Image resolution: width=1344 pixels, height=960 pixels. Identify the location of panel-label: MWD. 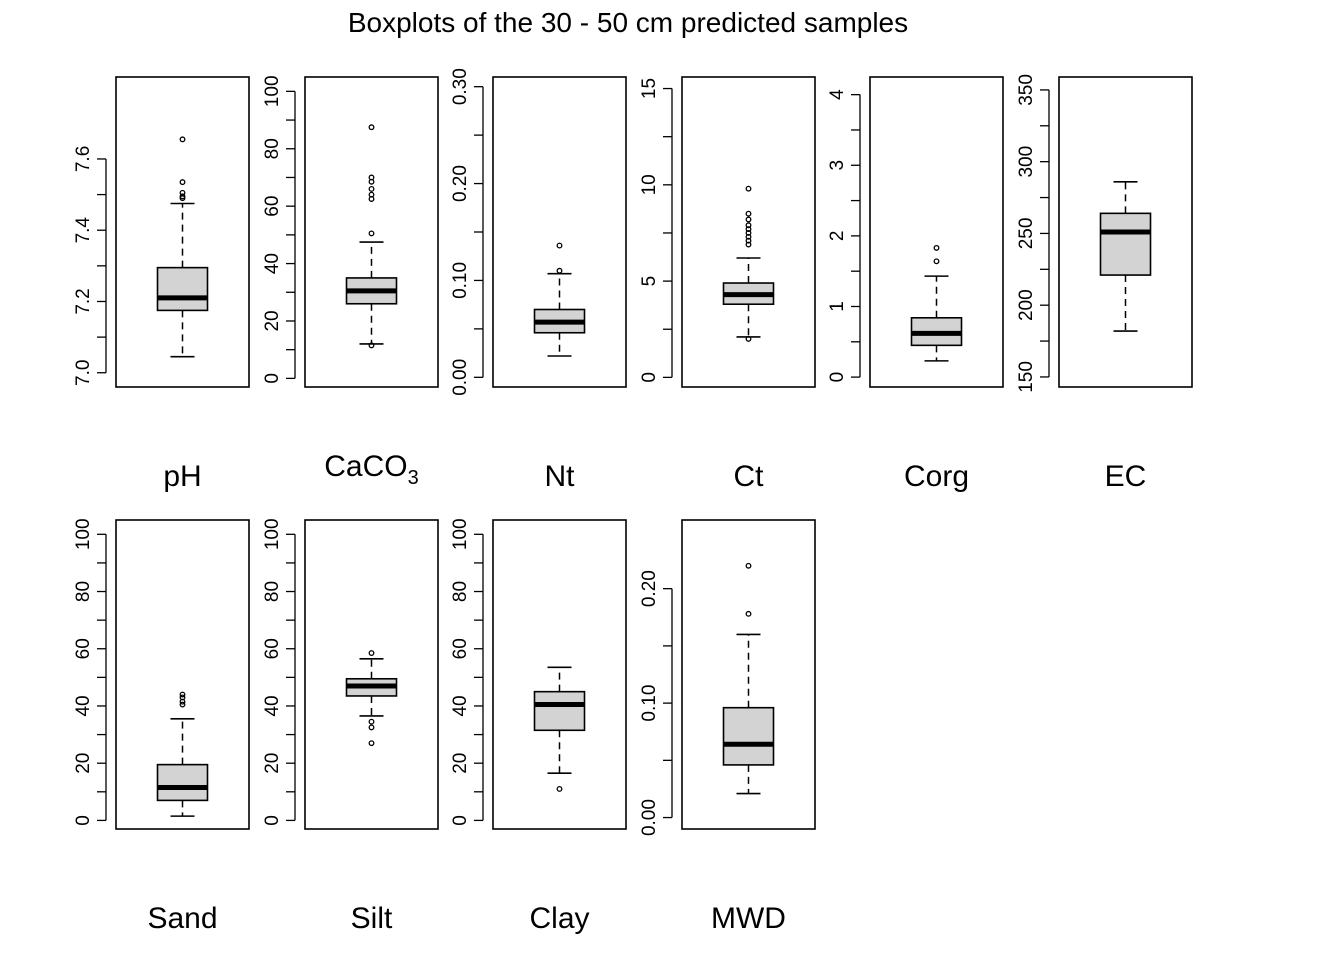
(748, 918).